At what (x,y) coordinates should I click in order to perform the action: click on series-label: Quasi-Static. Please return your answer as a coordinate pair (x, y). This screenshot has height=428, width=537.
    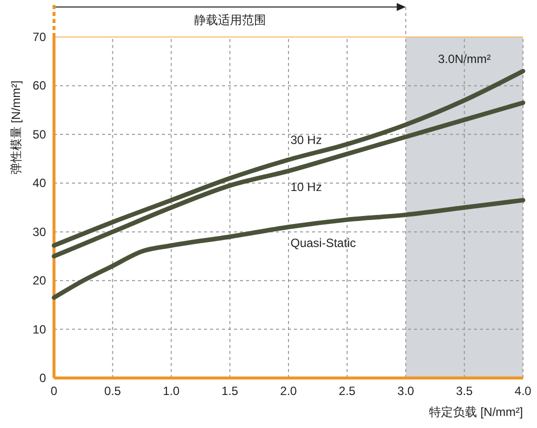
    Looking at the image, I should click on (323, 243).